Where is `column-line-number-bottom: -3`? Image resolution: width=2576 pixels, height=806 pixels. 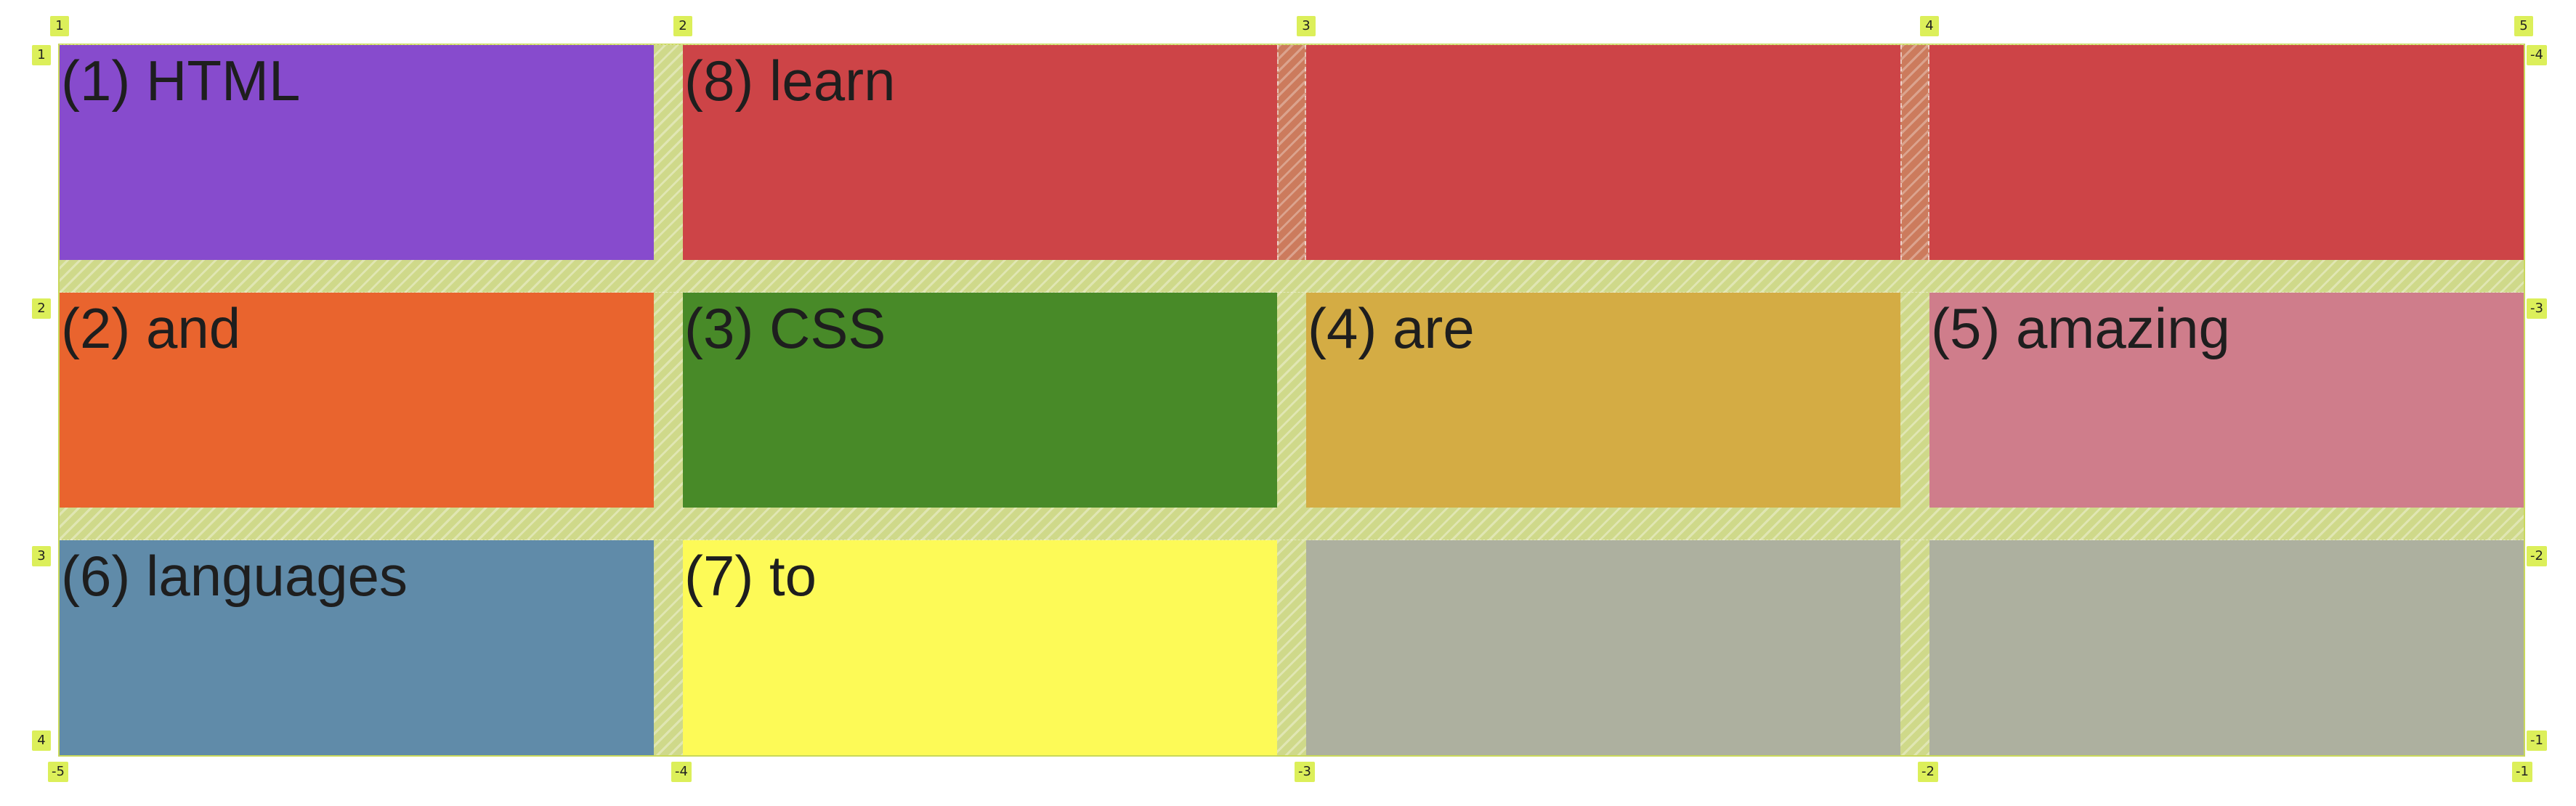 column-line-number-bottom: -3 is located at coordinates (1305, 772).